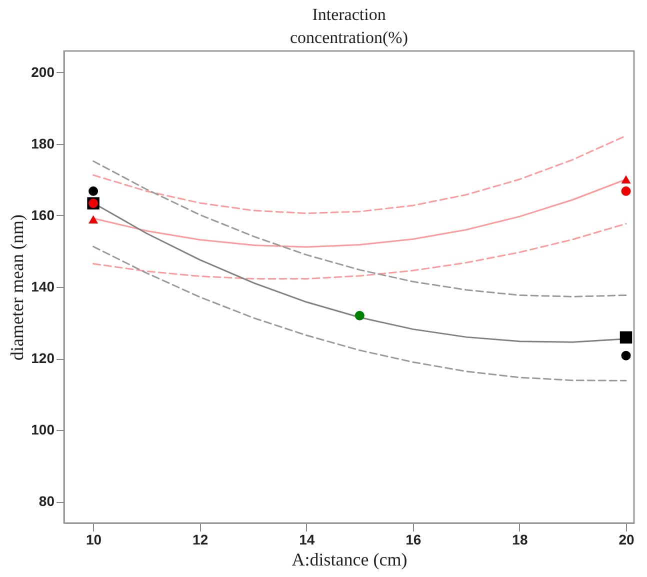 The height and width of the screenshot is (577, 647). I want to click on y-tick-label: 100, so click(43, 430).